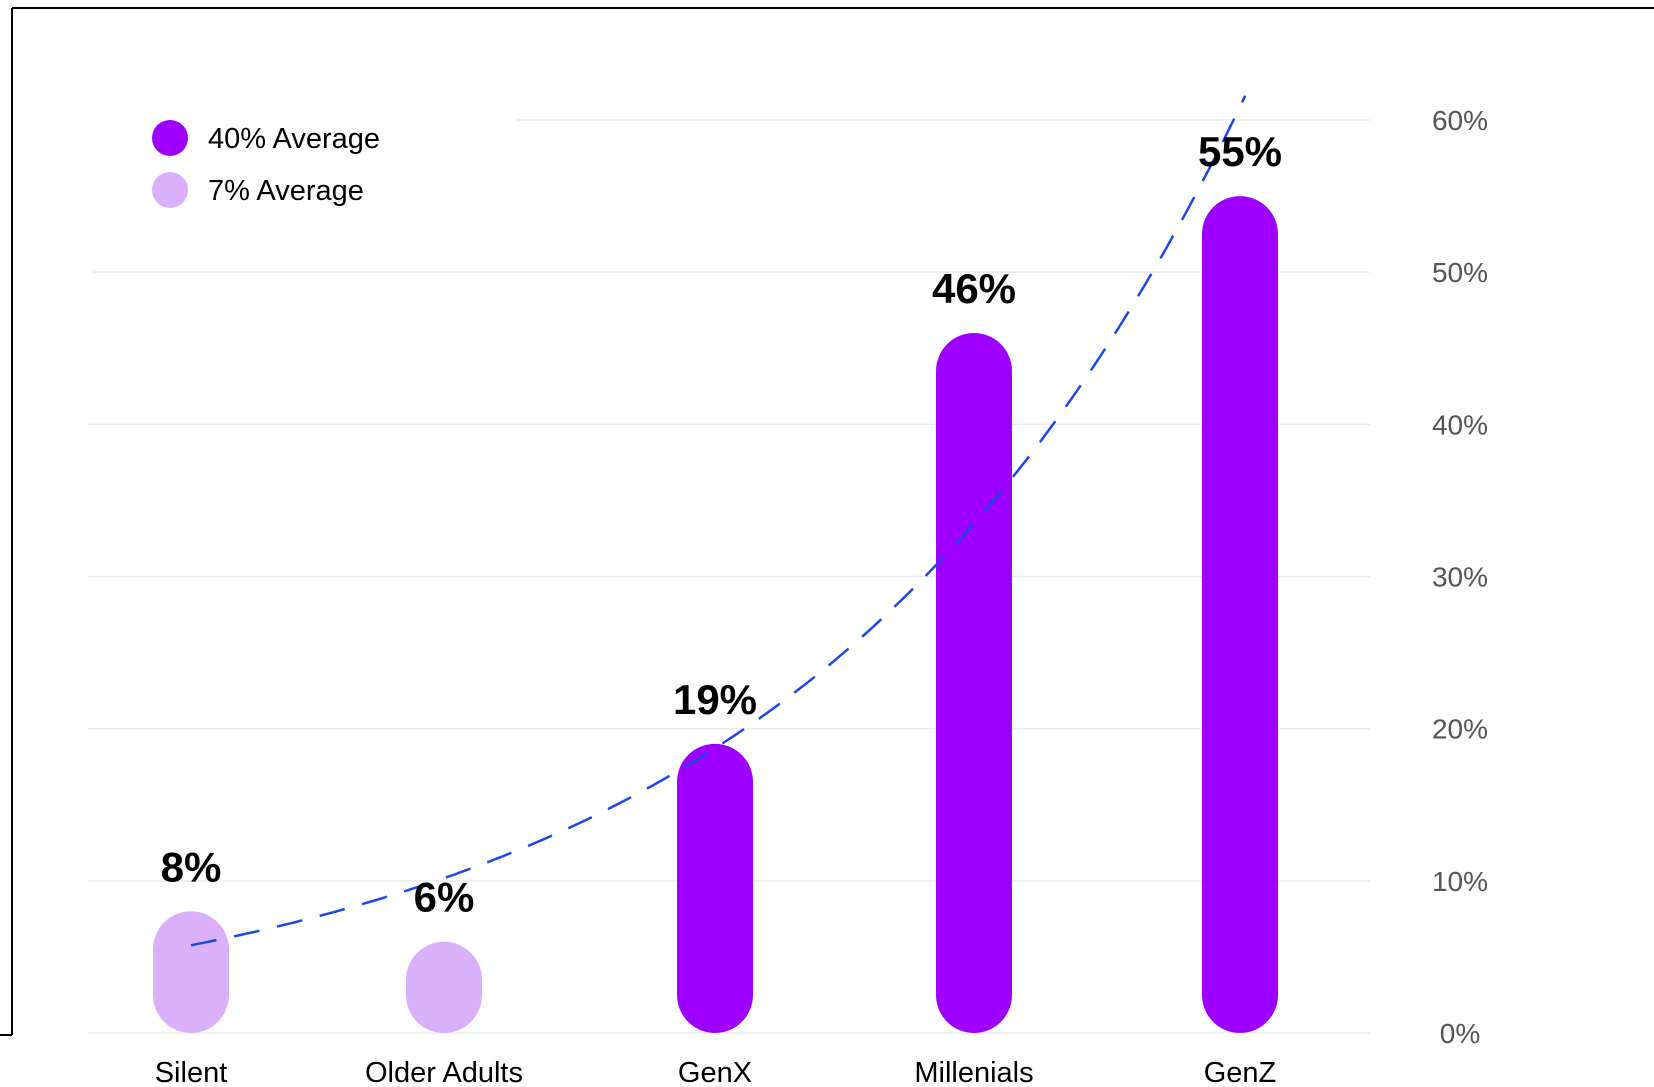 The width and height of the screenshot is (1654, 1087). I want to click on data-label: 6%, so click(444, 897).